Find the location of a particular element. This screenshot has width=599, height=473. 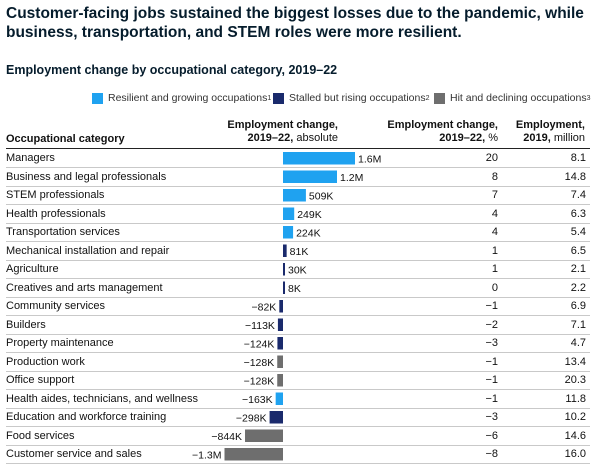

employment-2019-value: 2.1 is located at coordinates (578, 269).